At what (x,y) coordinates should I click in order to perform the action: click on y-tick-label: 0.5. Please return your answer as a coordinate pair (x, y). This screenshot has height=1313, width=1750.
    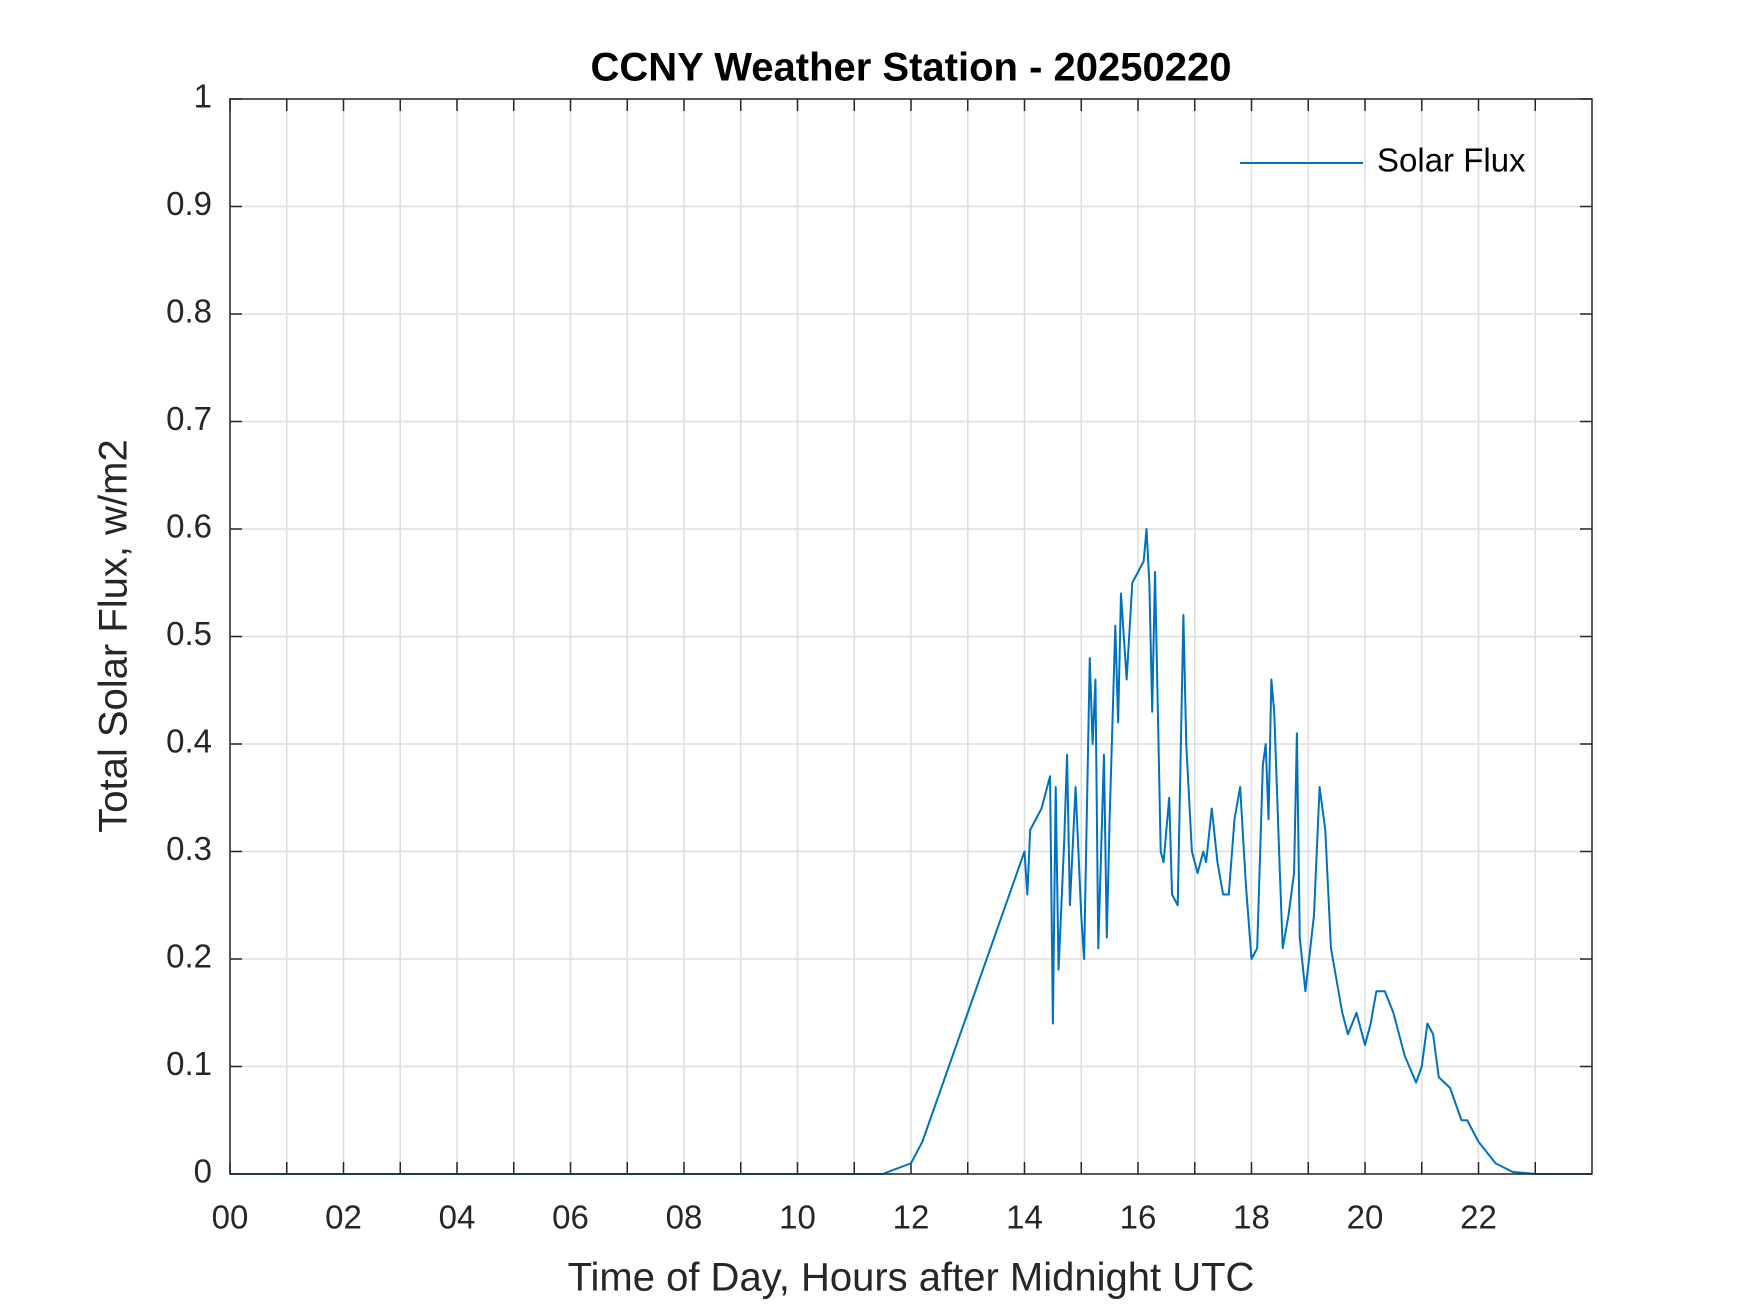
    Looking at the image, I should click on (189, 633).